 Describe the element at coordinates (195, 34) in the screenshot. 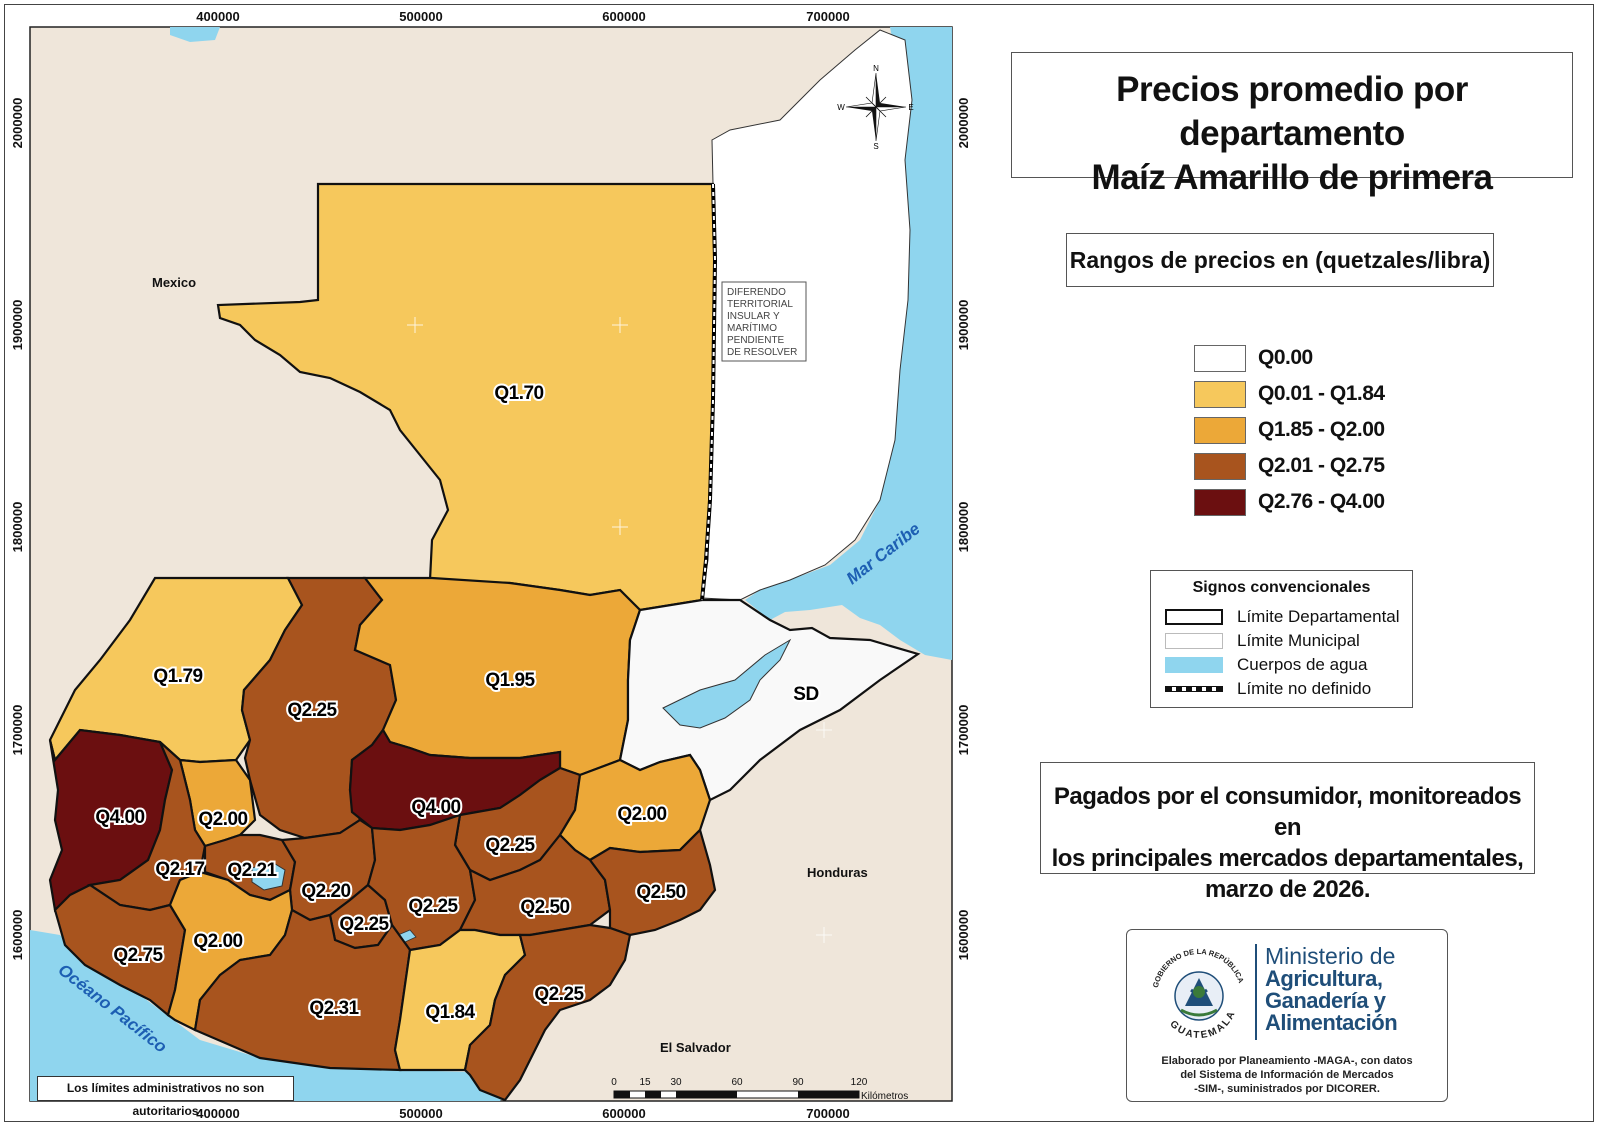

I see `lake-north` at that location.